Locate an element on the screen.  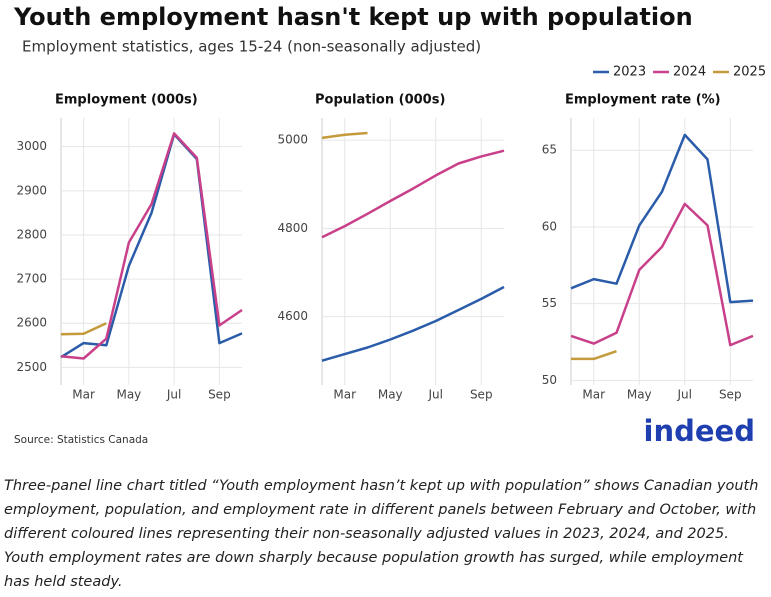
legend-label: 2024 is located at coordinates (689, 72).